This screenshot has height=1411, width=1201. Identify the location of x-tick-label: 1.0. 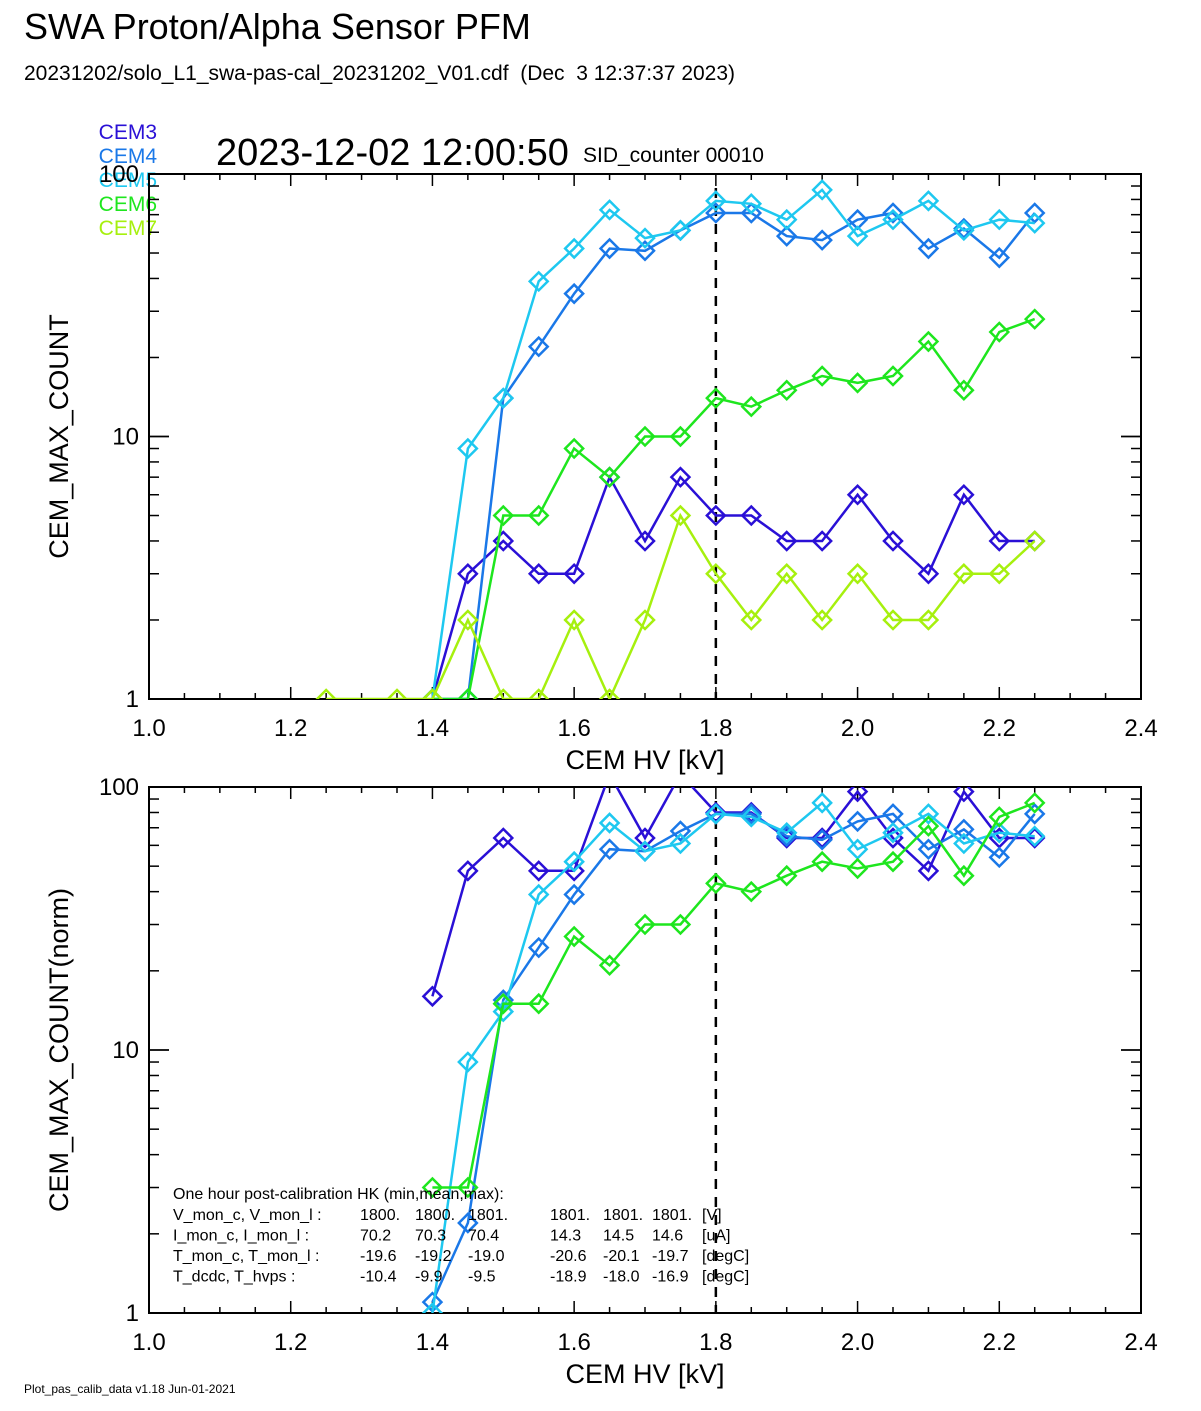
(148, 1342).